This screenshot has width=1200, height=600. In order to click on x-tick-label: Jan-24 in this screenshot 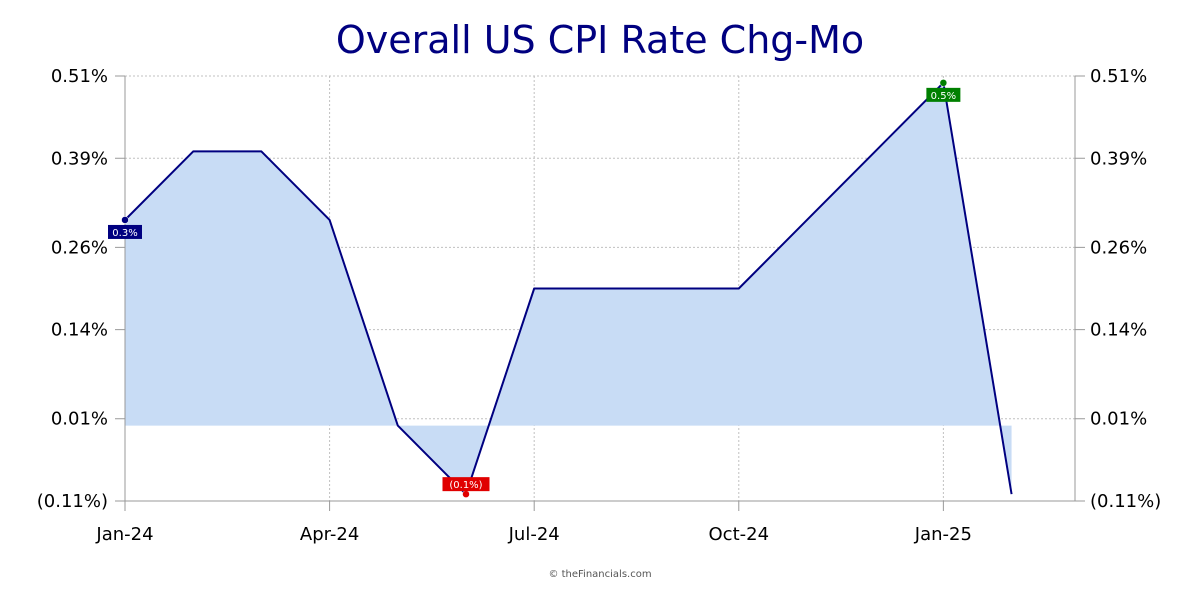, I will do `click(124, 534)`.